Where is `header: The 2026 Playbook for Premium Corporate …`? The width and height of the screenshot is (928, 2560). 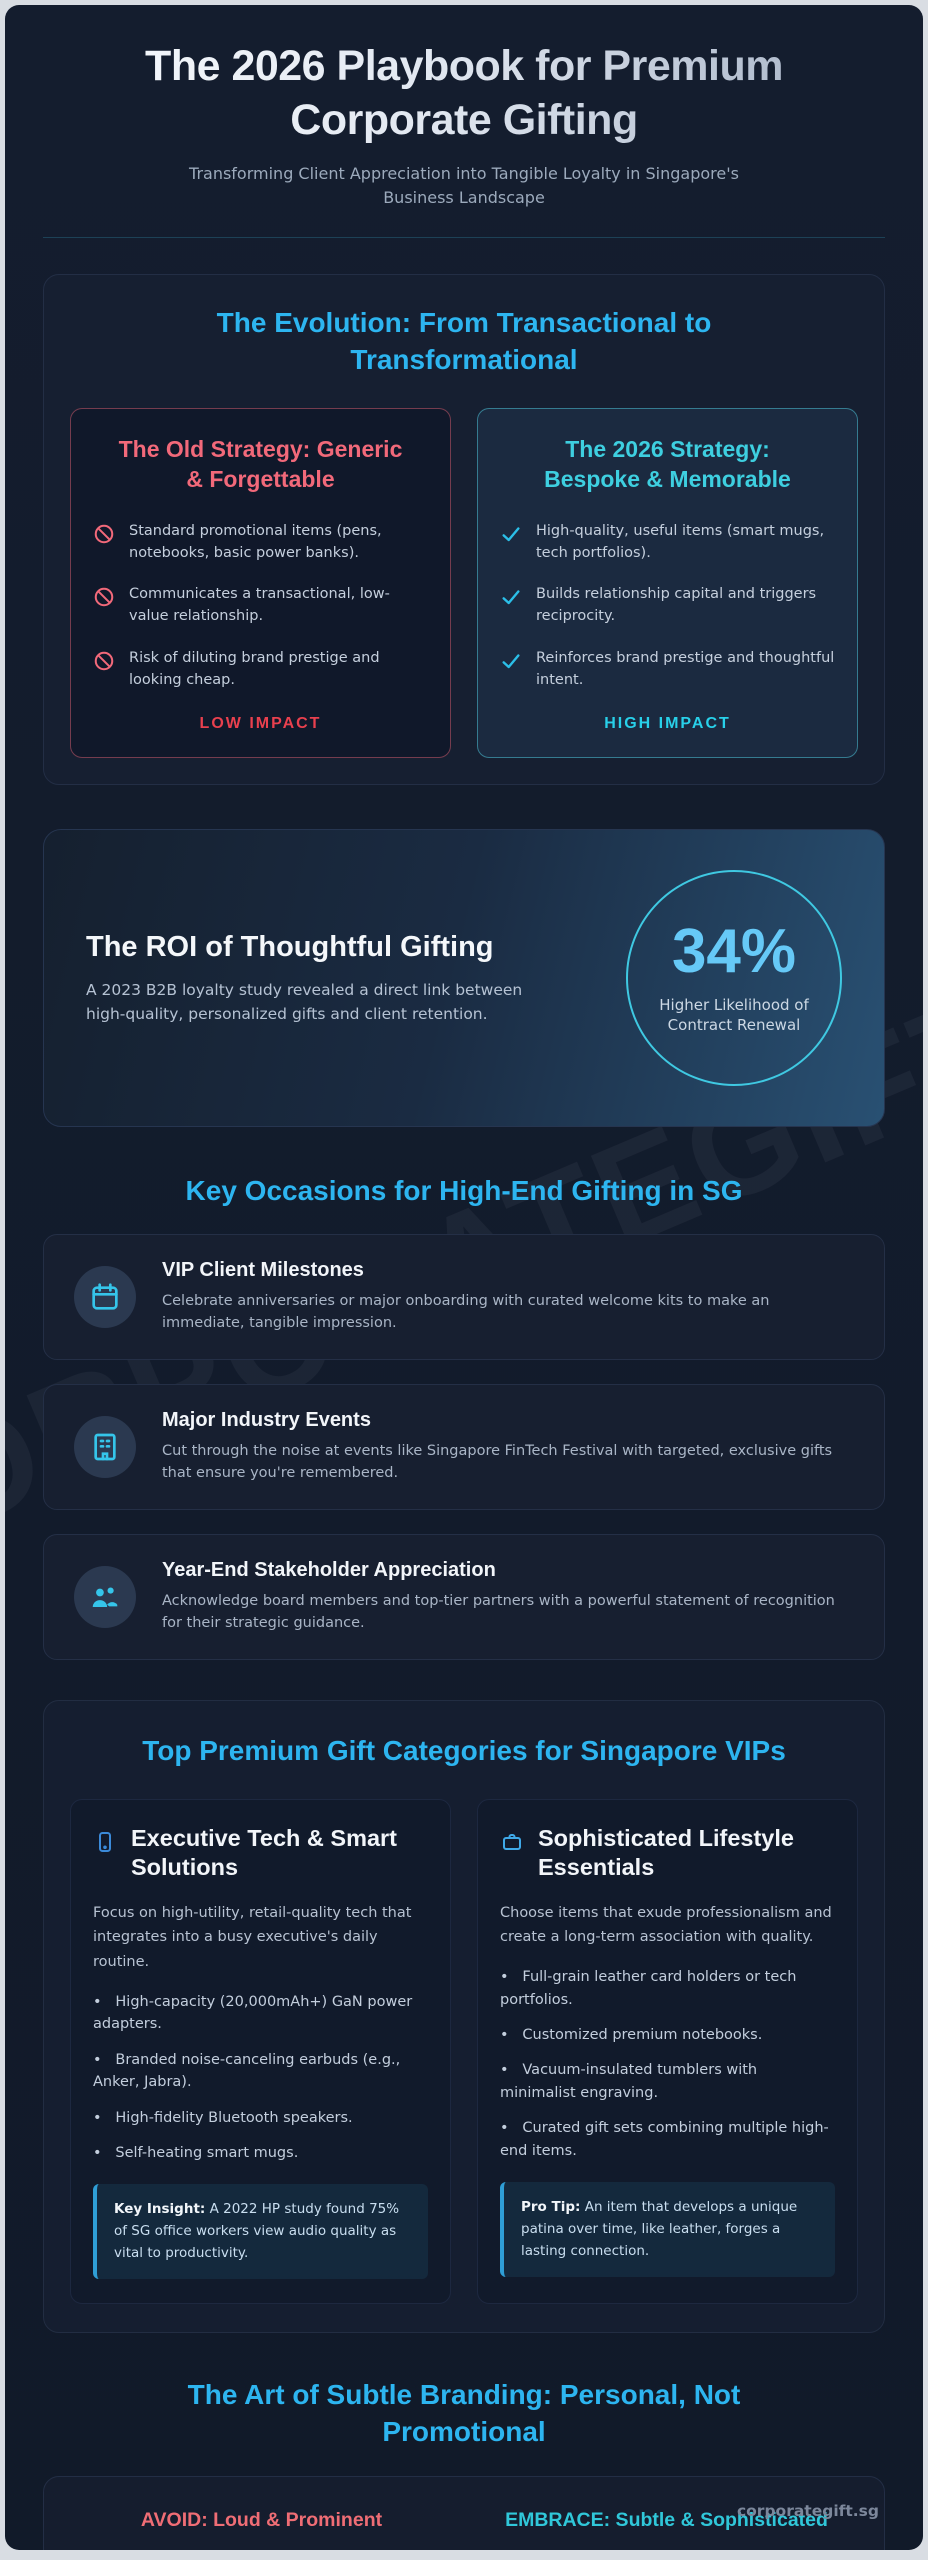 header: The 2026 Playbook for Premium Corporate … is located at coordinates (464, 122).